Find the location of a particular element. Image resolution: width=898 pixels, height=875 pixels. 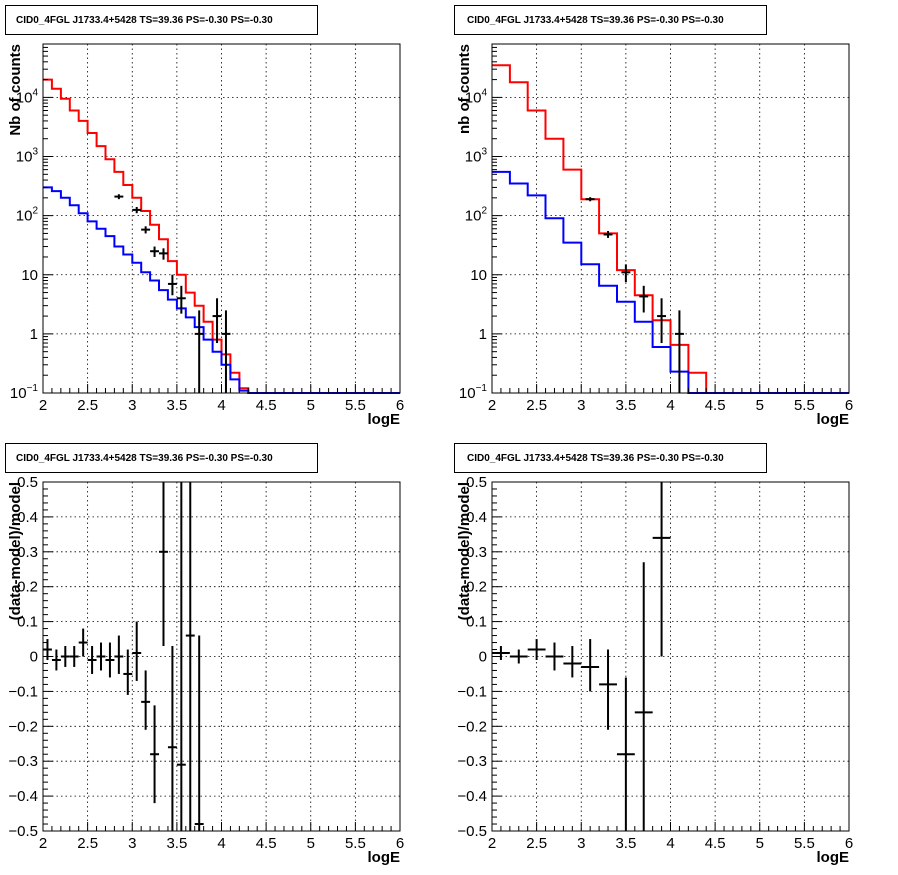

y-tick-exponent: 2 is located at coordinates (35, 211).